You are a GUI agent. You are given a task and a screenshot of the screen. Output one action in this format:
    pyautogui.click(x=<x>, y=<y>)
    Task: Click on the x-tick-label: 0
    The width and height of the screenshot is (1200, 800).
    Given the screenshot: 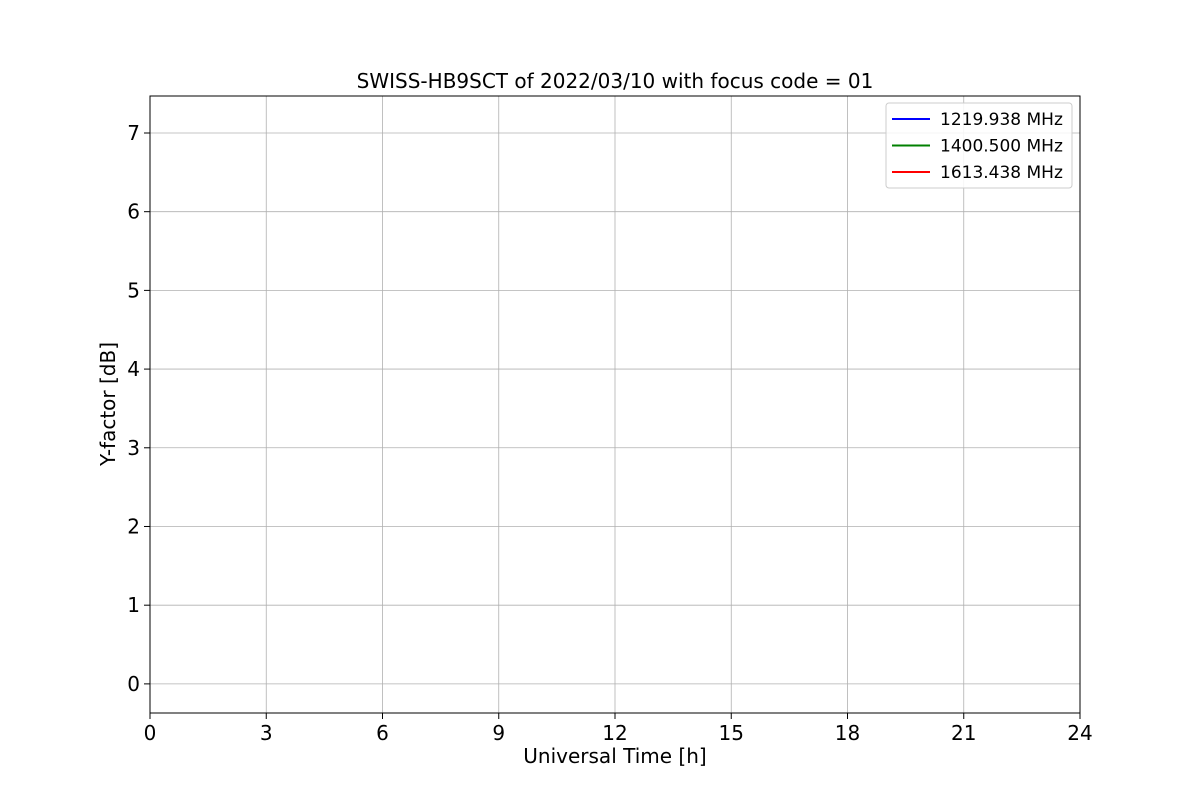 What is the action you would take?
    pyautogui.click(x=150, y=733)
    